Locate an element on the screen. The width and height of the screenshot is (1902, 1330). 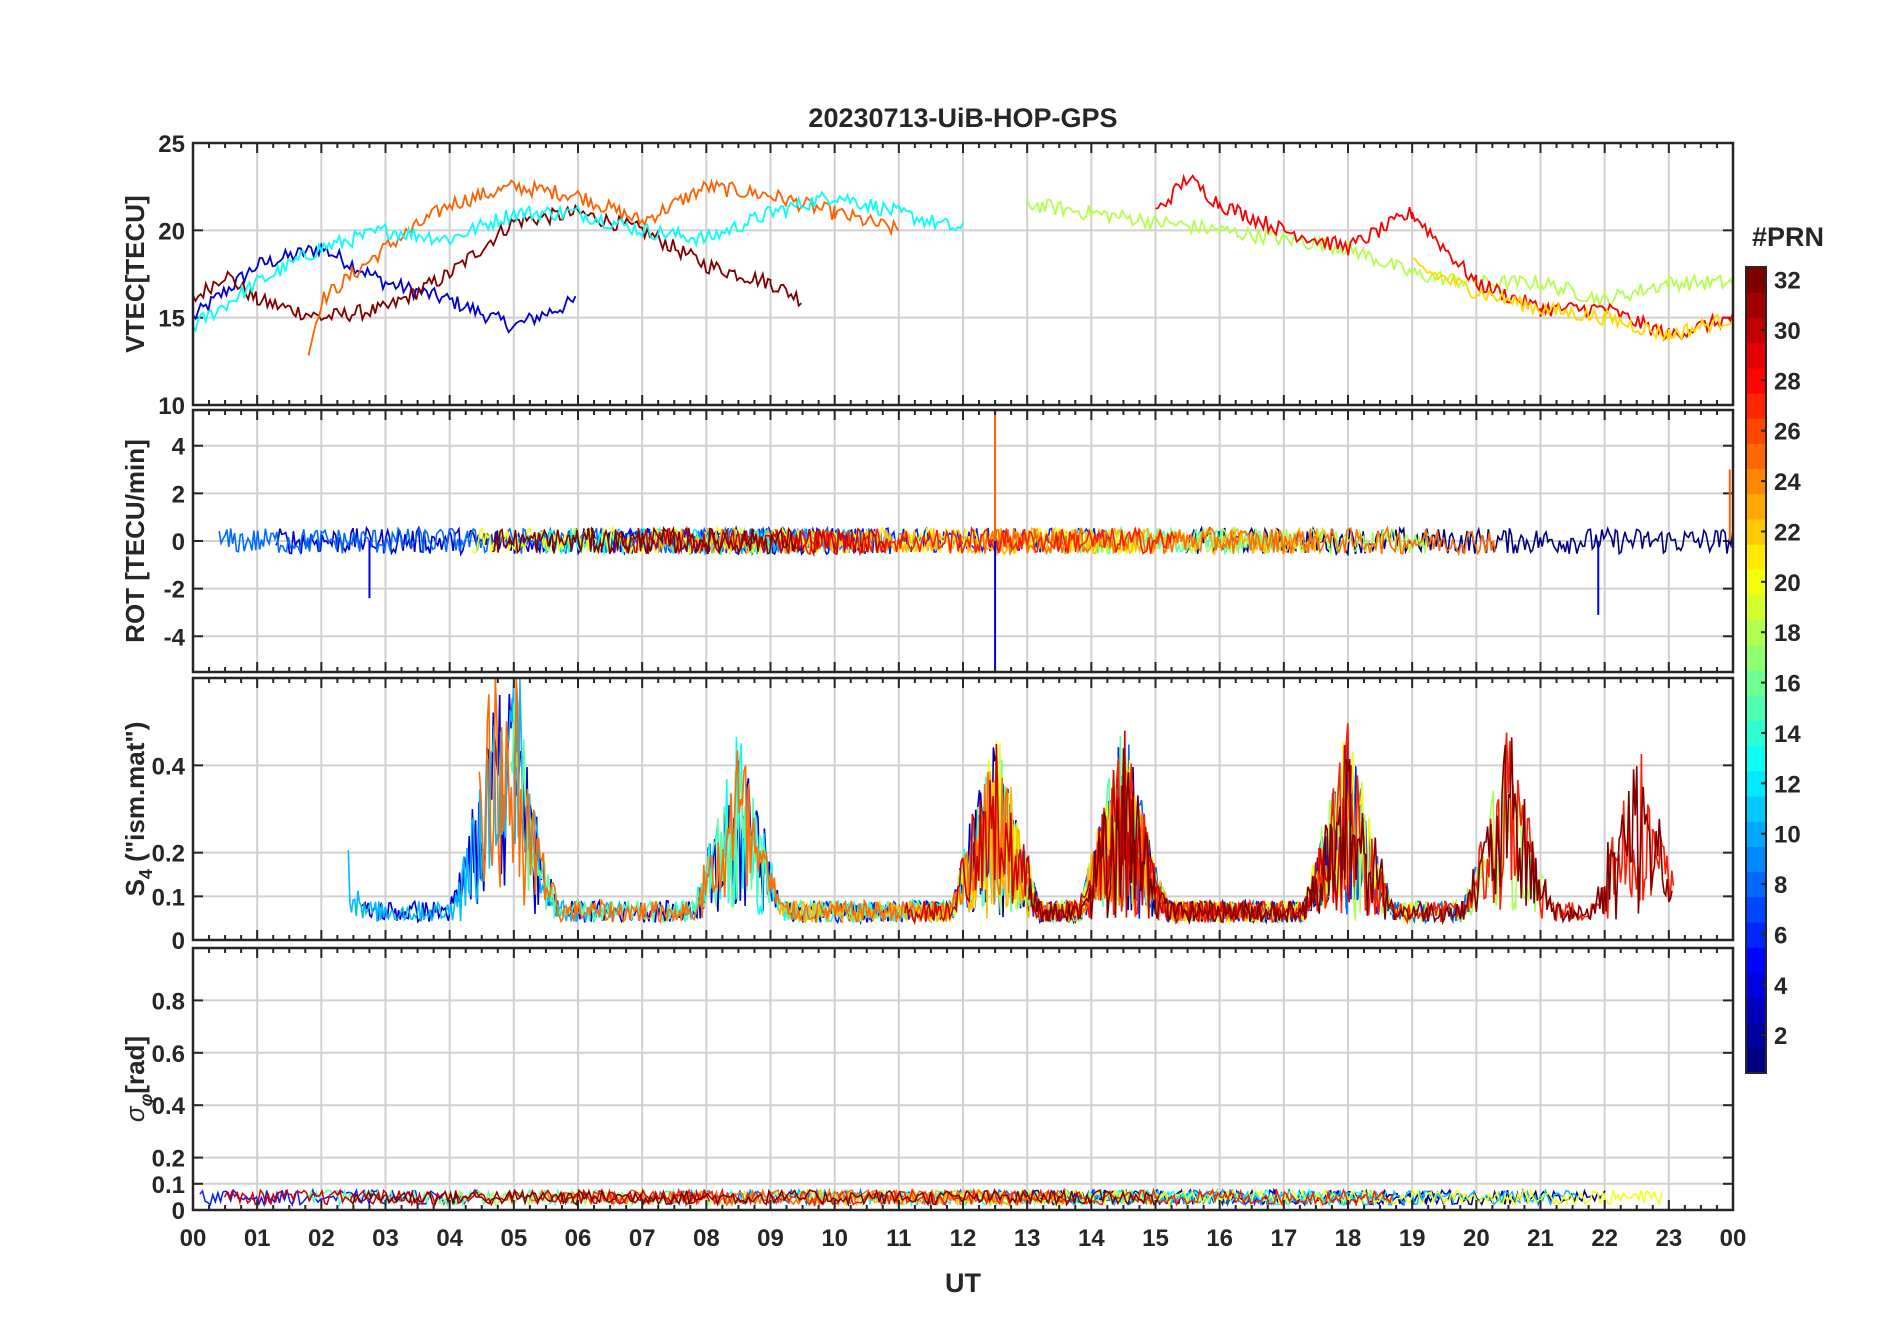
y-tick-label: 0.8 is located at coordinates (168, 1001).